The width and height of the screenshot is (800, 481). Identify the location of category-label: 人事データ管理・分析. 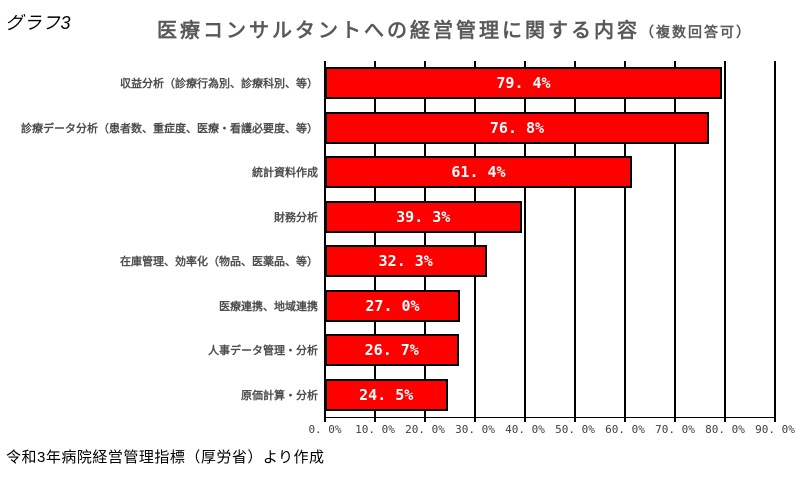
(263, 351).